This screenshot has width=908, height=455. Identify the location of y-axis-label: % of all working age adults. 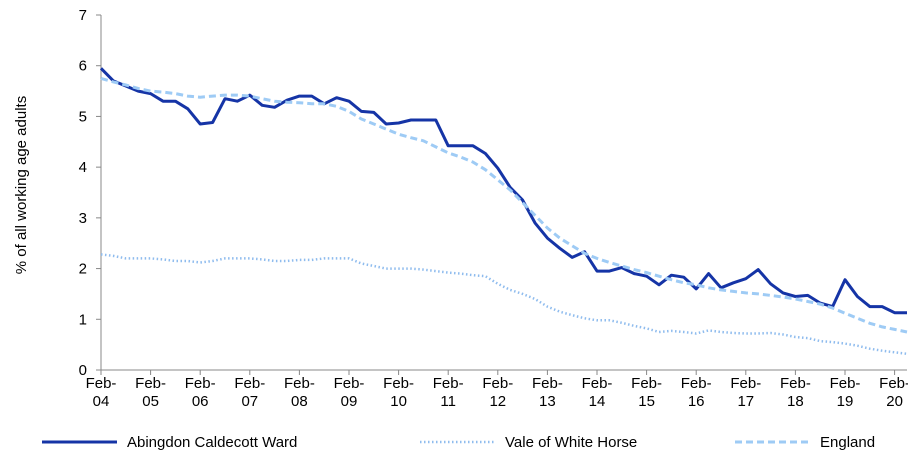
(21, 185).